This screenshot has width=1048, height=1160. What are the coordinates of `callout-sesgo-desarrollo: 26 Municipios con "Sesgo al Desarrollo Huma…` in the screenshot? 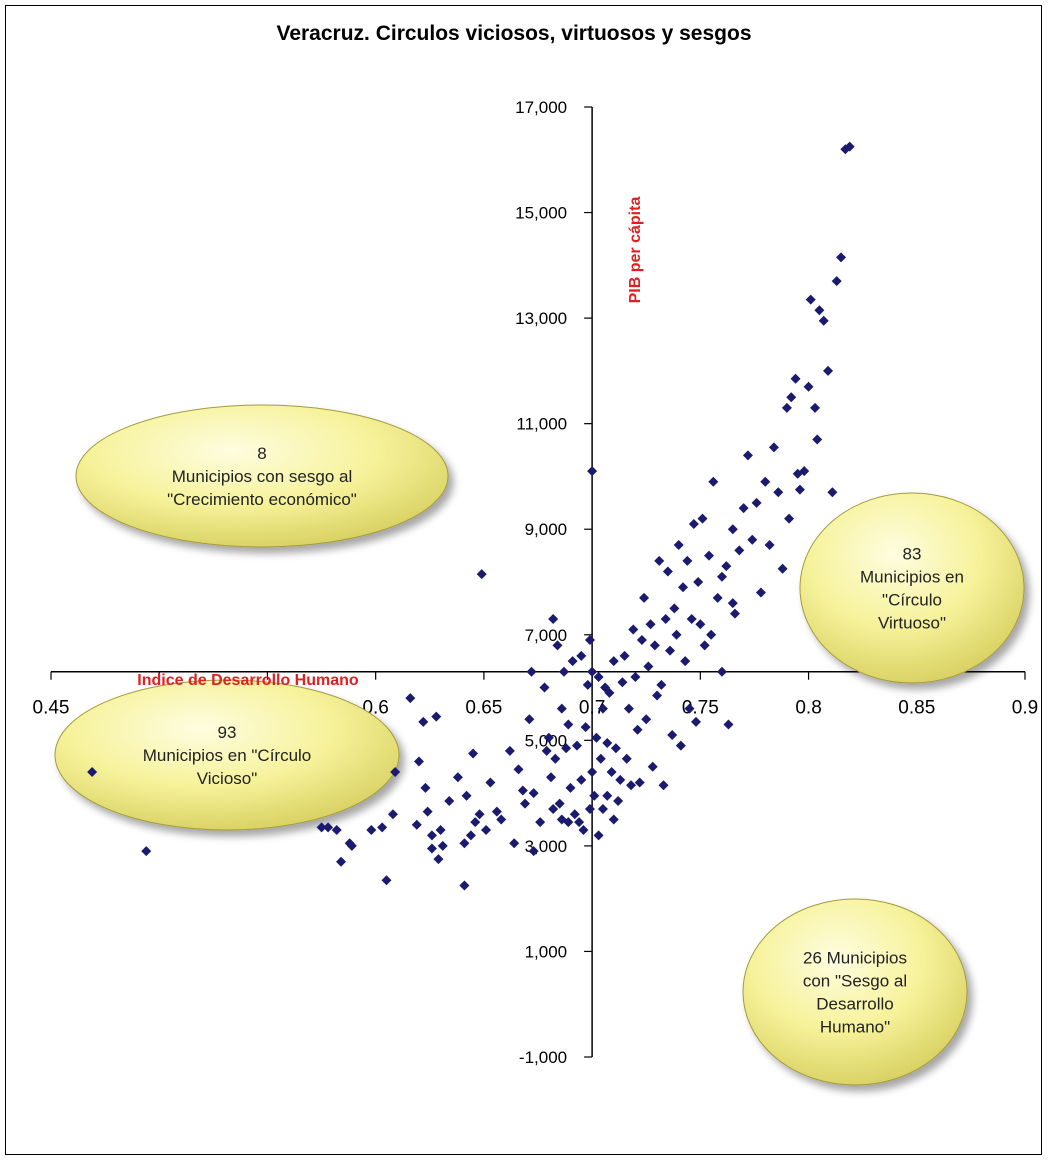 It's located at (855, 992).